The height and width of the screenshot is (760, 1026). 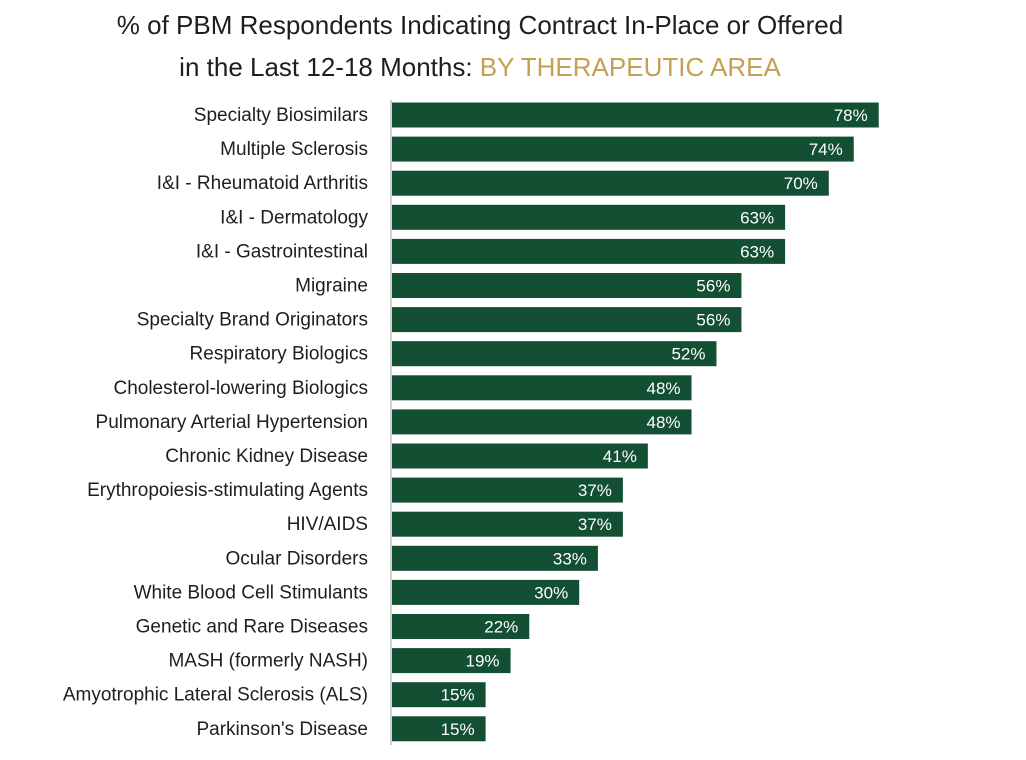 I want to click on category-label: White Blood Cell Stimulants, so click(x=251, y=592).